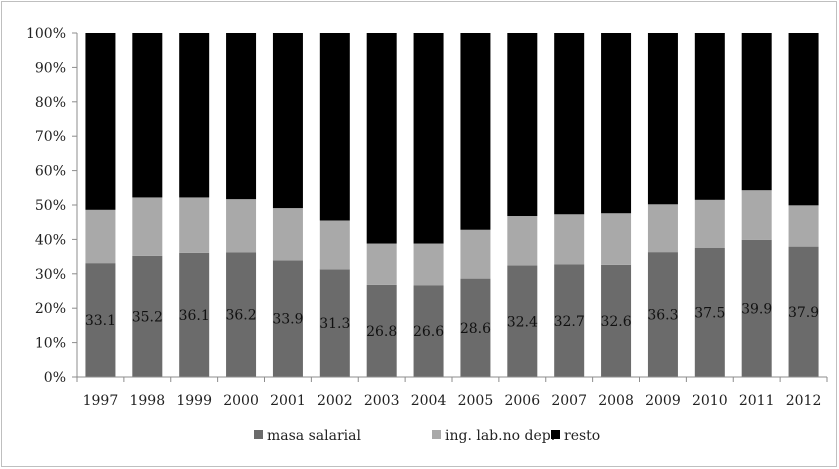 This screenshot has height=469, width=839. I want to click on x-tick-label: 2000, so click(241, 401).